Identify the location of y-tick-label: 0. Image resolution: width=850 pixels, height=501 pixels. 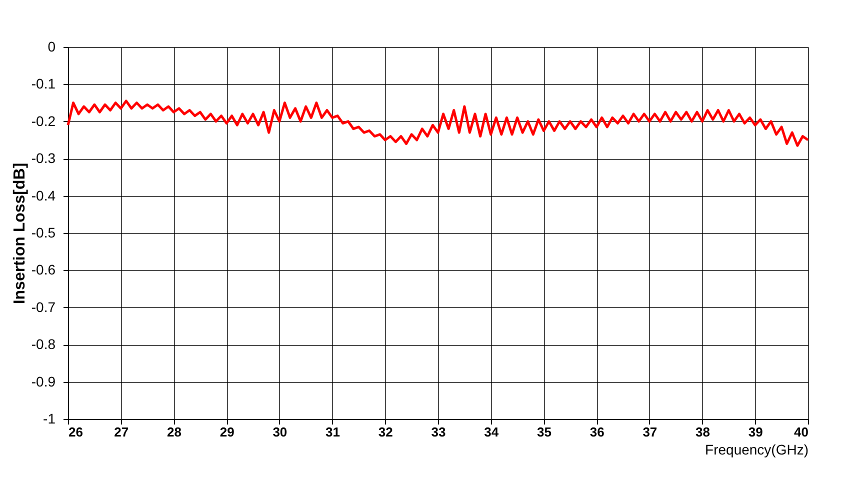
(52, 46).